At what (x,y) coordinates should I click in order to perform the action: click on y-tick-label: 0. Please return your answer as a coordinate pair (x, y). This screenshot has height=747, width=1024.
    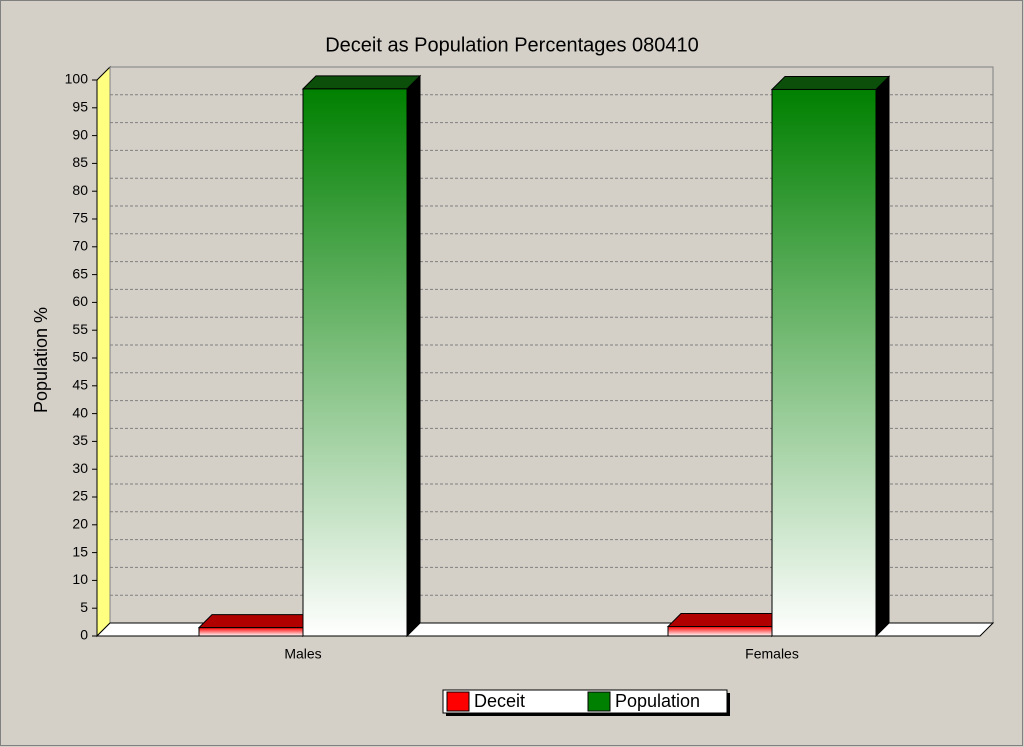
    Looking at the image, I should click on (84, 635).